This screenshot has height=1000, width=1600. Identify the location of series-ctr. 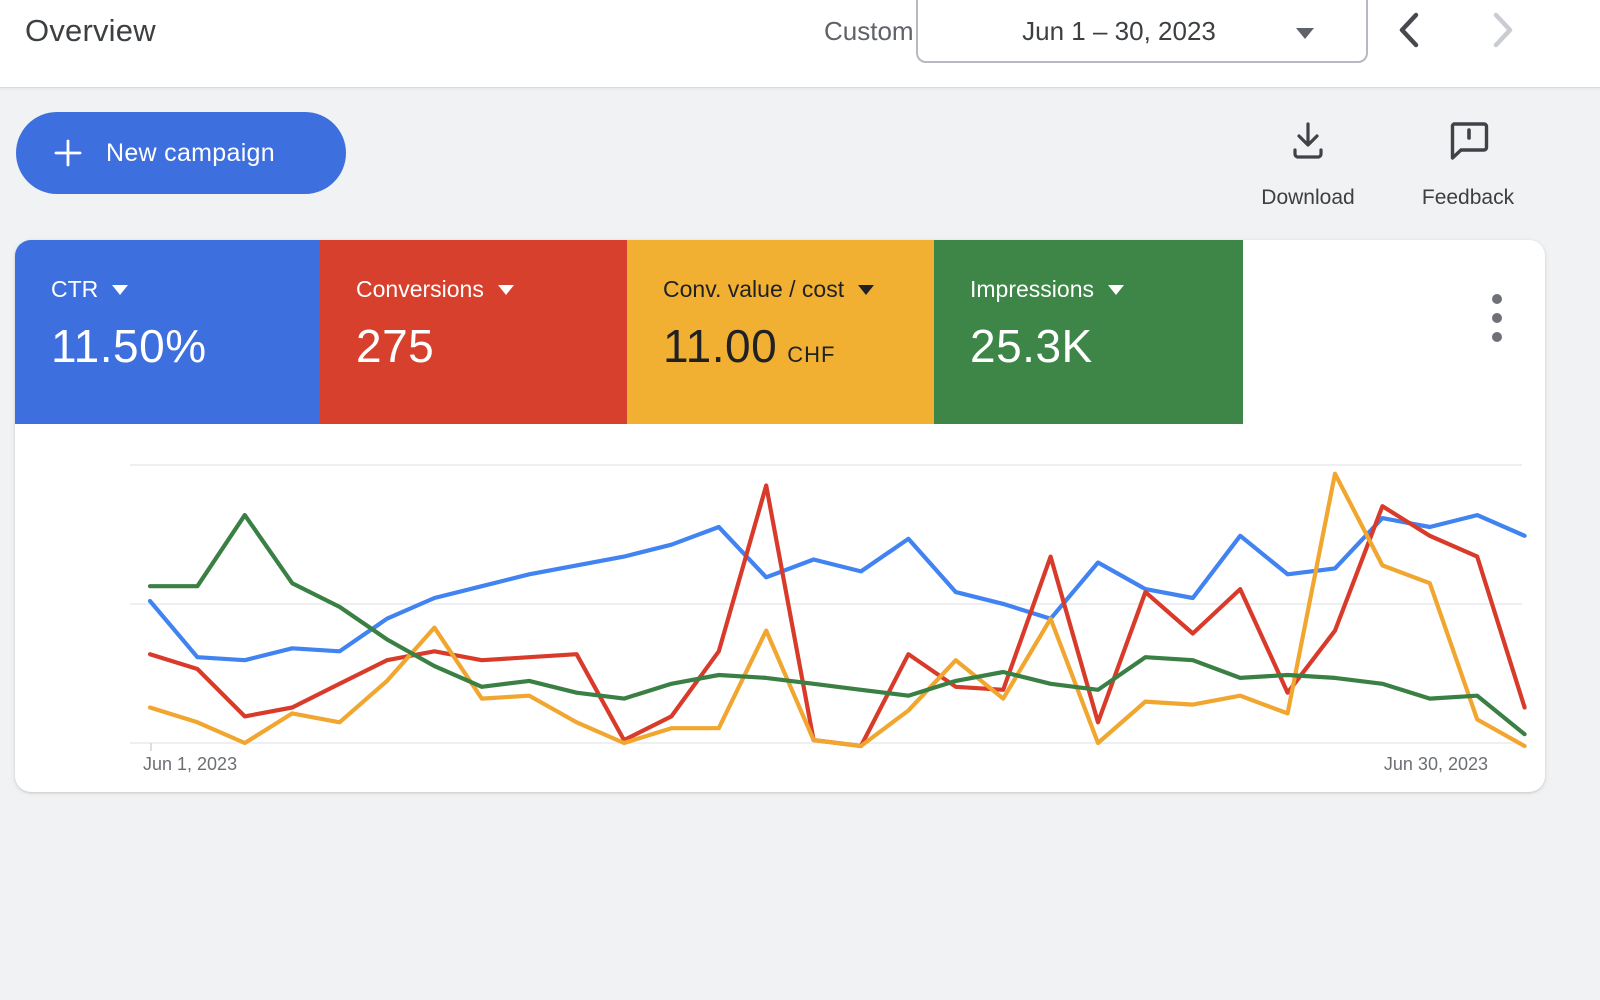
(837, 587).